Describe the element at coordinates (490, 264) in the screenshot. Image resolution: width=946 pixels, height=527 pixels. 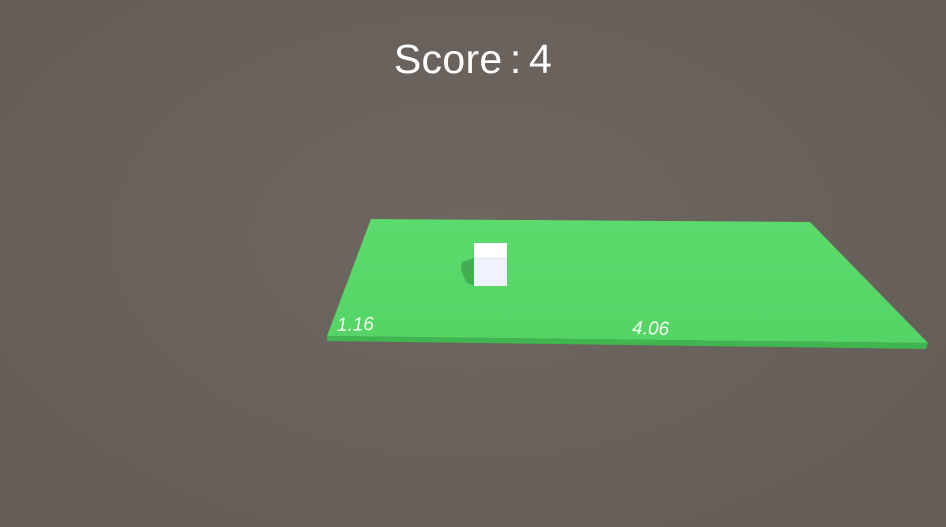
I see `player-cube` at that location.